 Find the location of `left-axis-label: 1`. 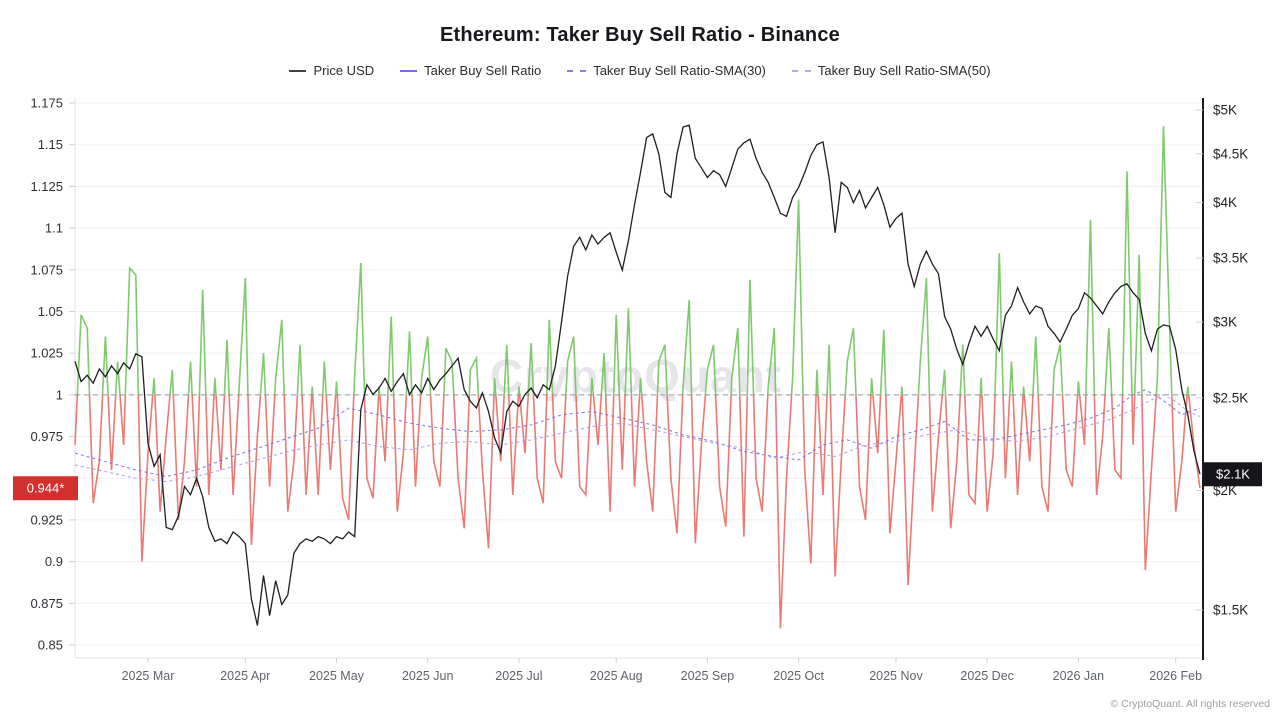

left-axis-label: 1 is located at coordinates (59, 394).